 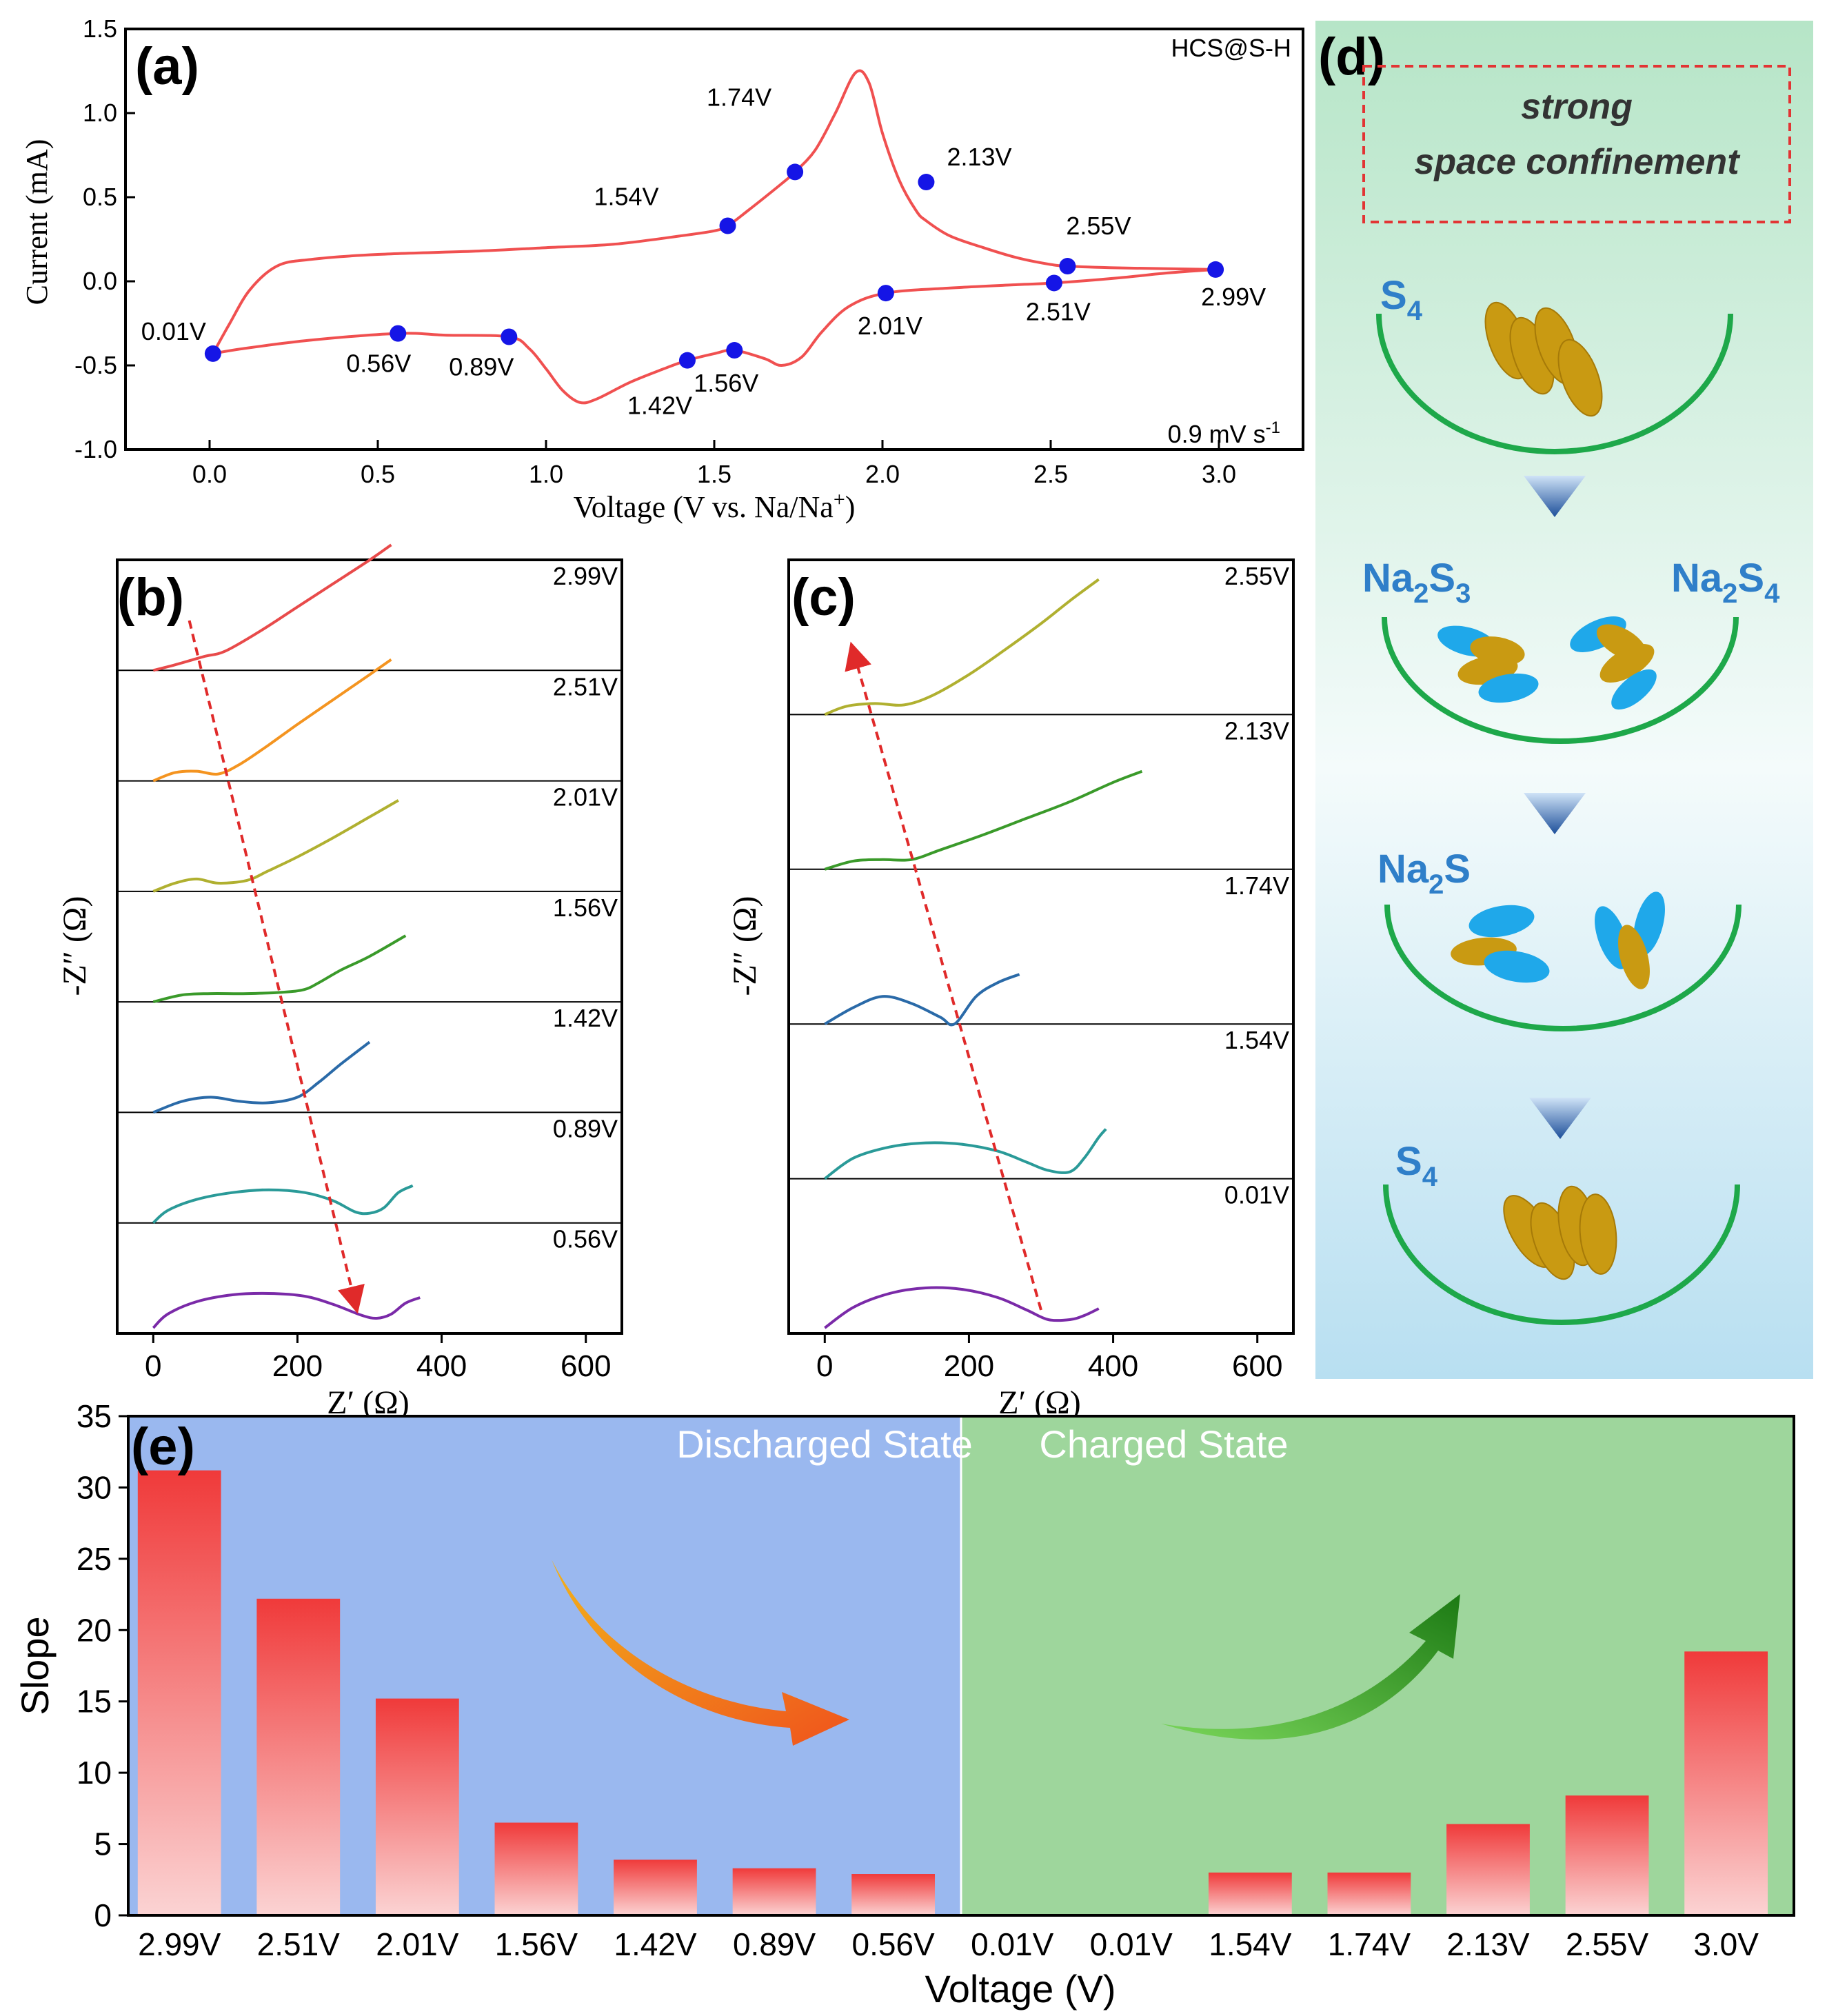 I want to click on bar-category-label: 0.56V, so click(x=894, y=1944).